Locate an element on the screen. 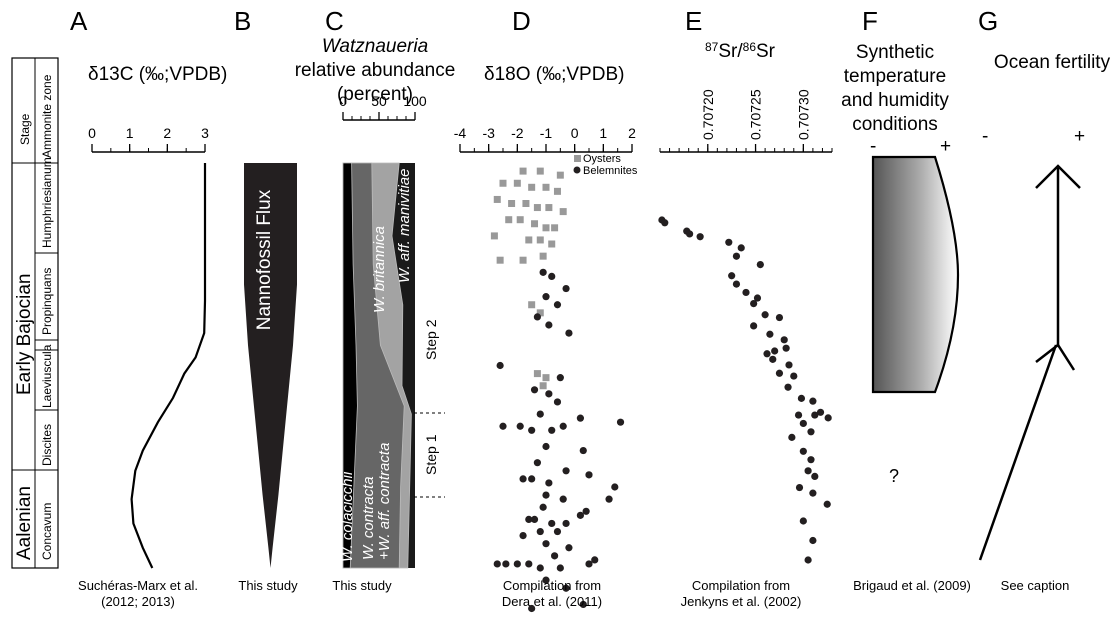 The height and width of the screenshot is (620, 1115). nannofossil-flux-area is located at coordinates (270, 365).